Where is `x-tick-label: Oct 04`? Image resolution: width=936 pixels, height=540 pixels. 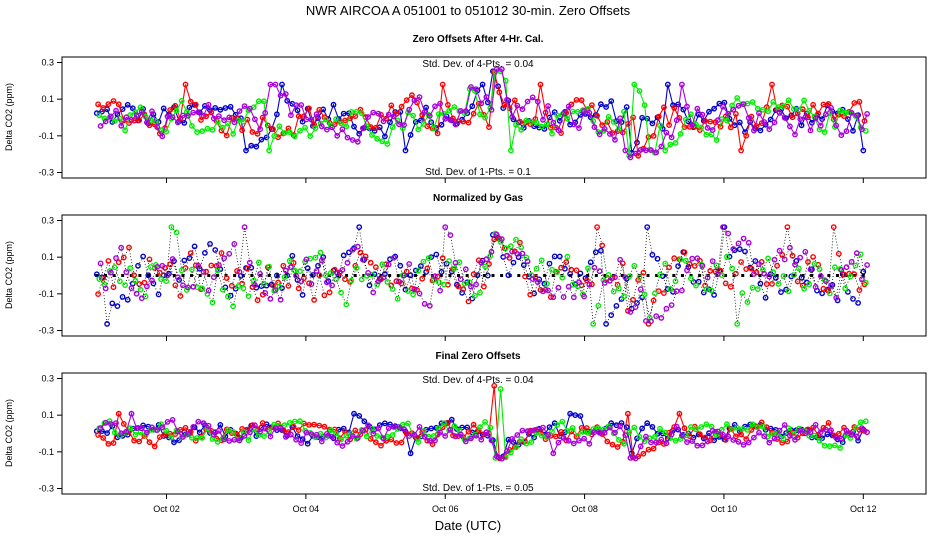 x-tick-label: Oct 04 is located at coordinates (306, 509).